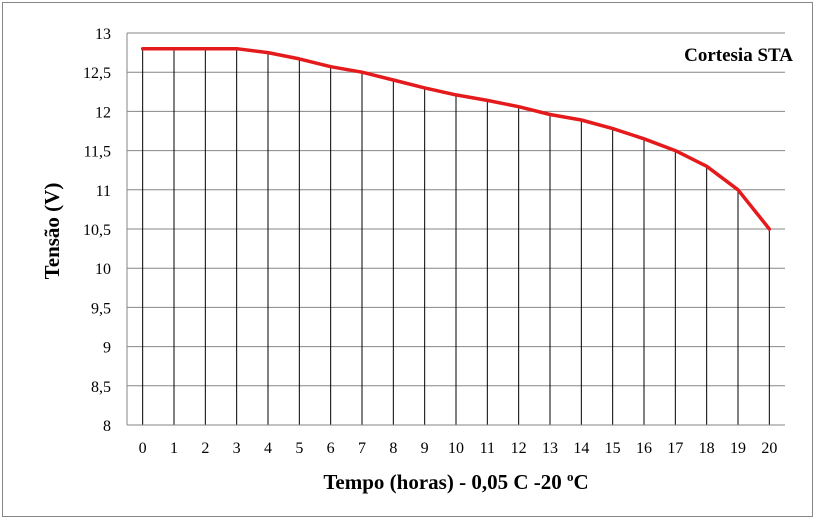 The width and height of the screenshot is (821, 529). I want to click on x-tick-label-8: 8, so click(393, 448).